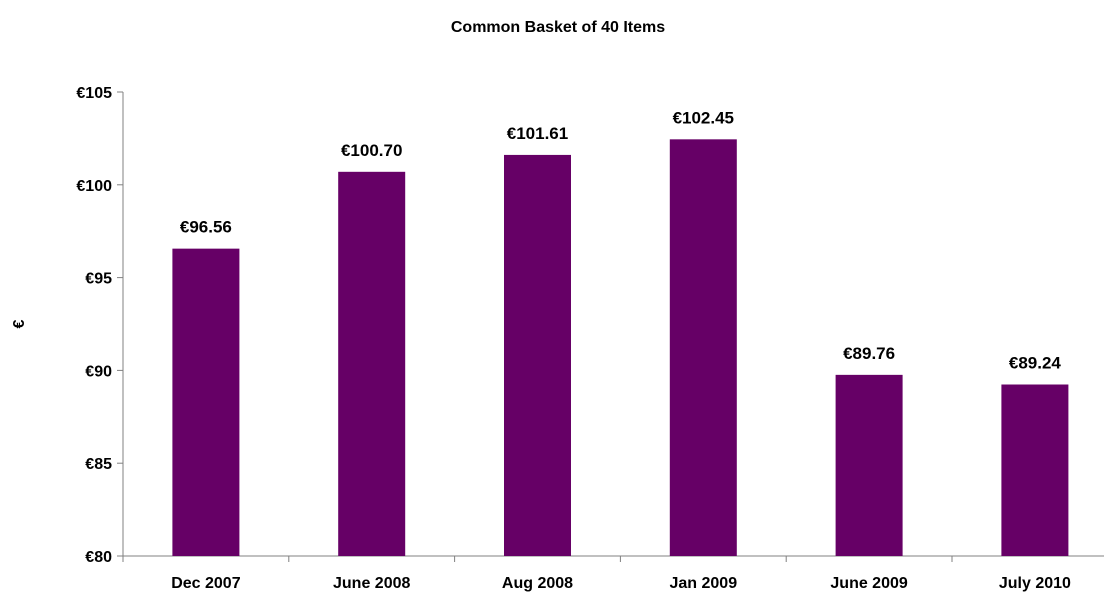 Image resolution: width=1104 pixels, height=600 pixels. What do you see at coordinates (869, 353) in the screenshot?
I see `bar-value-label: €89.76` at bounding box center [869, 353].